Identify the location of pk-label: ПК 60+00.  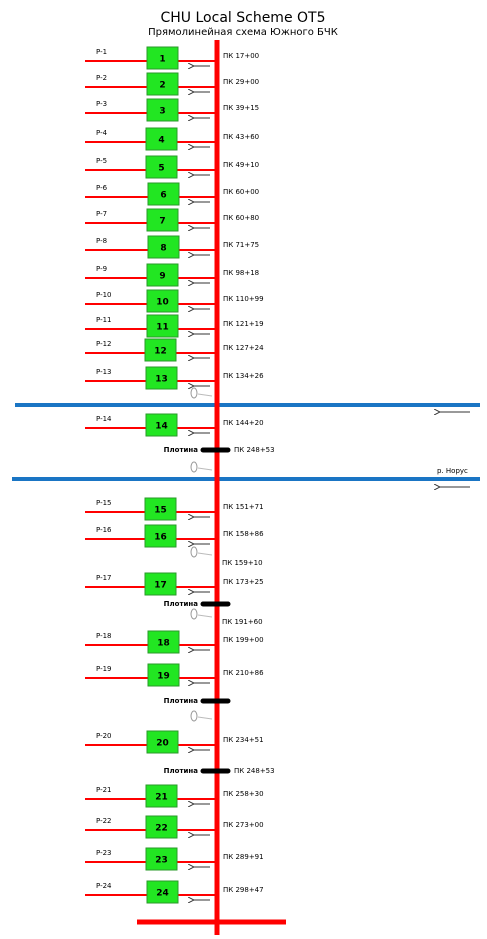
(241, 192).